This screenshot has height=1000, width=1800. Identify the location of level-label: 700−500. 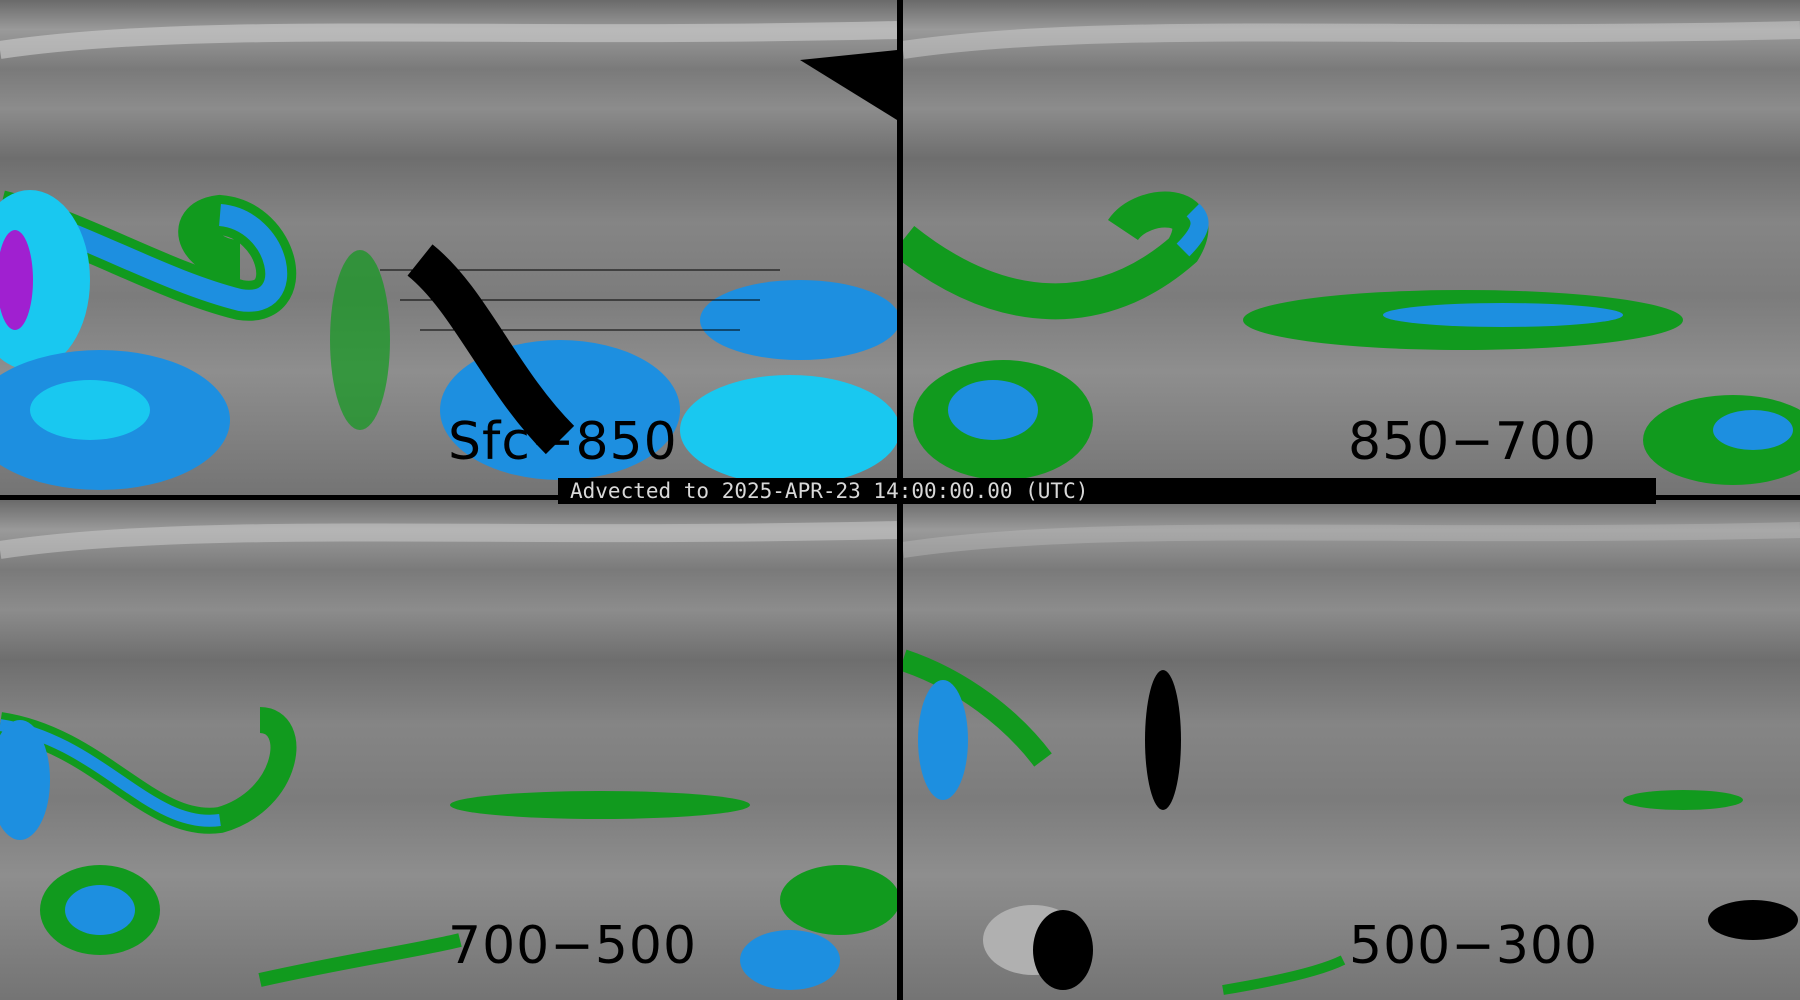
(573, 946).